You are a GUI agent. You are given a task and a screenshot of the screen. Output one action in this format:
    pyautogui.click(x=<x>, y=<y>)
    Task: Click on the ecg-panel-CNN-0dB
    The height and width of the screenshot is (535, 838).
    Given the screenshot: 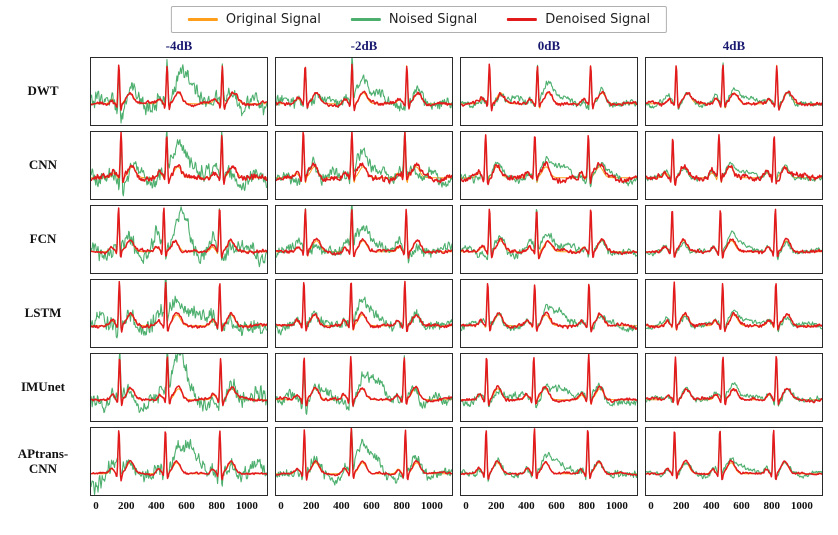 What is the action you would take?
    pyautogui.click(x=549, y=165)
    